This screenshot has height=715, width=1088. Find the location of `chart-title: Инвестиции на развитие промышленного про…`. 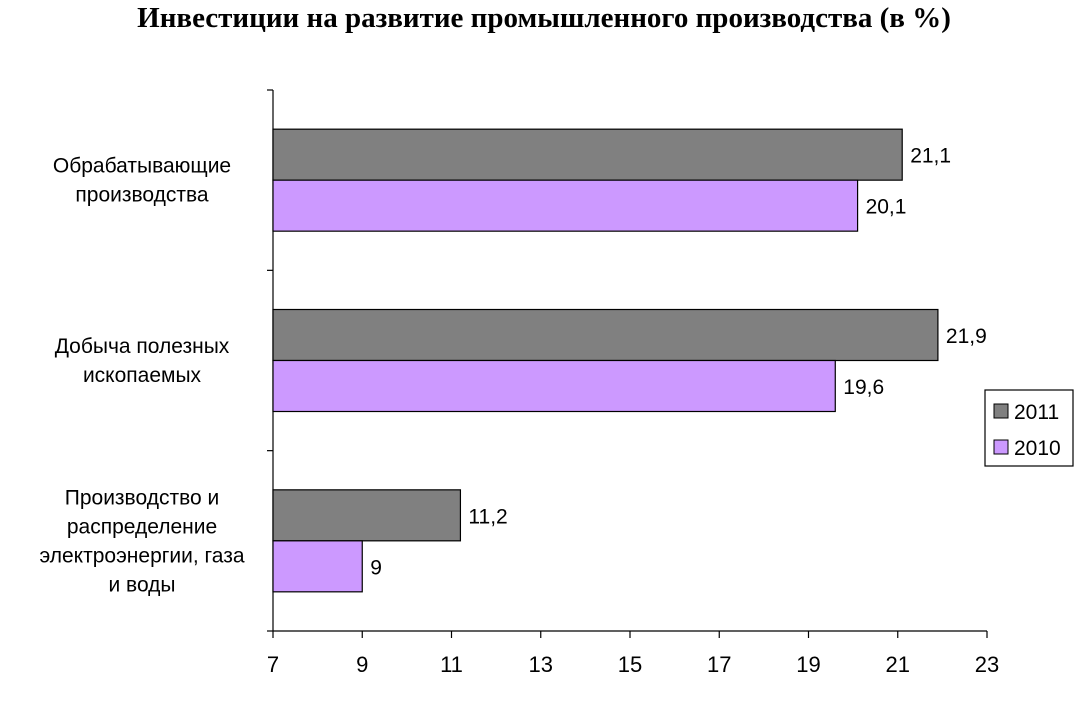

chart-title: Инвестиции на развитие промышленного про… is located at coordinates (544, 18).